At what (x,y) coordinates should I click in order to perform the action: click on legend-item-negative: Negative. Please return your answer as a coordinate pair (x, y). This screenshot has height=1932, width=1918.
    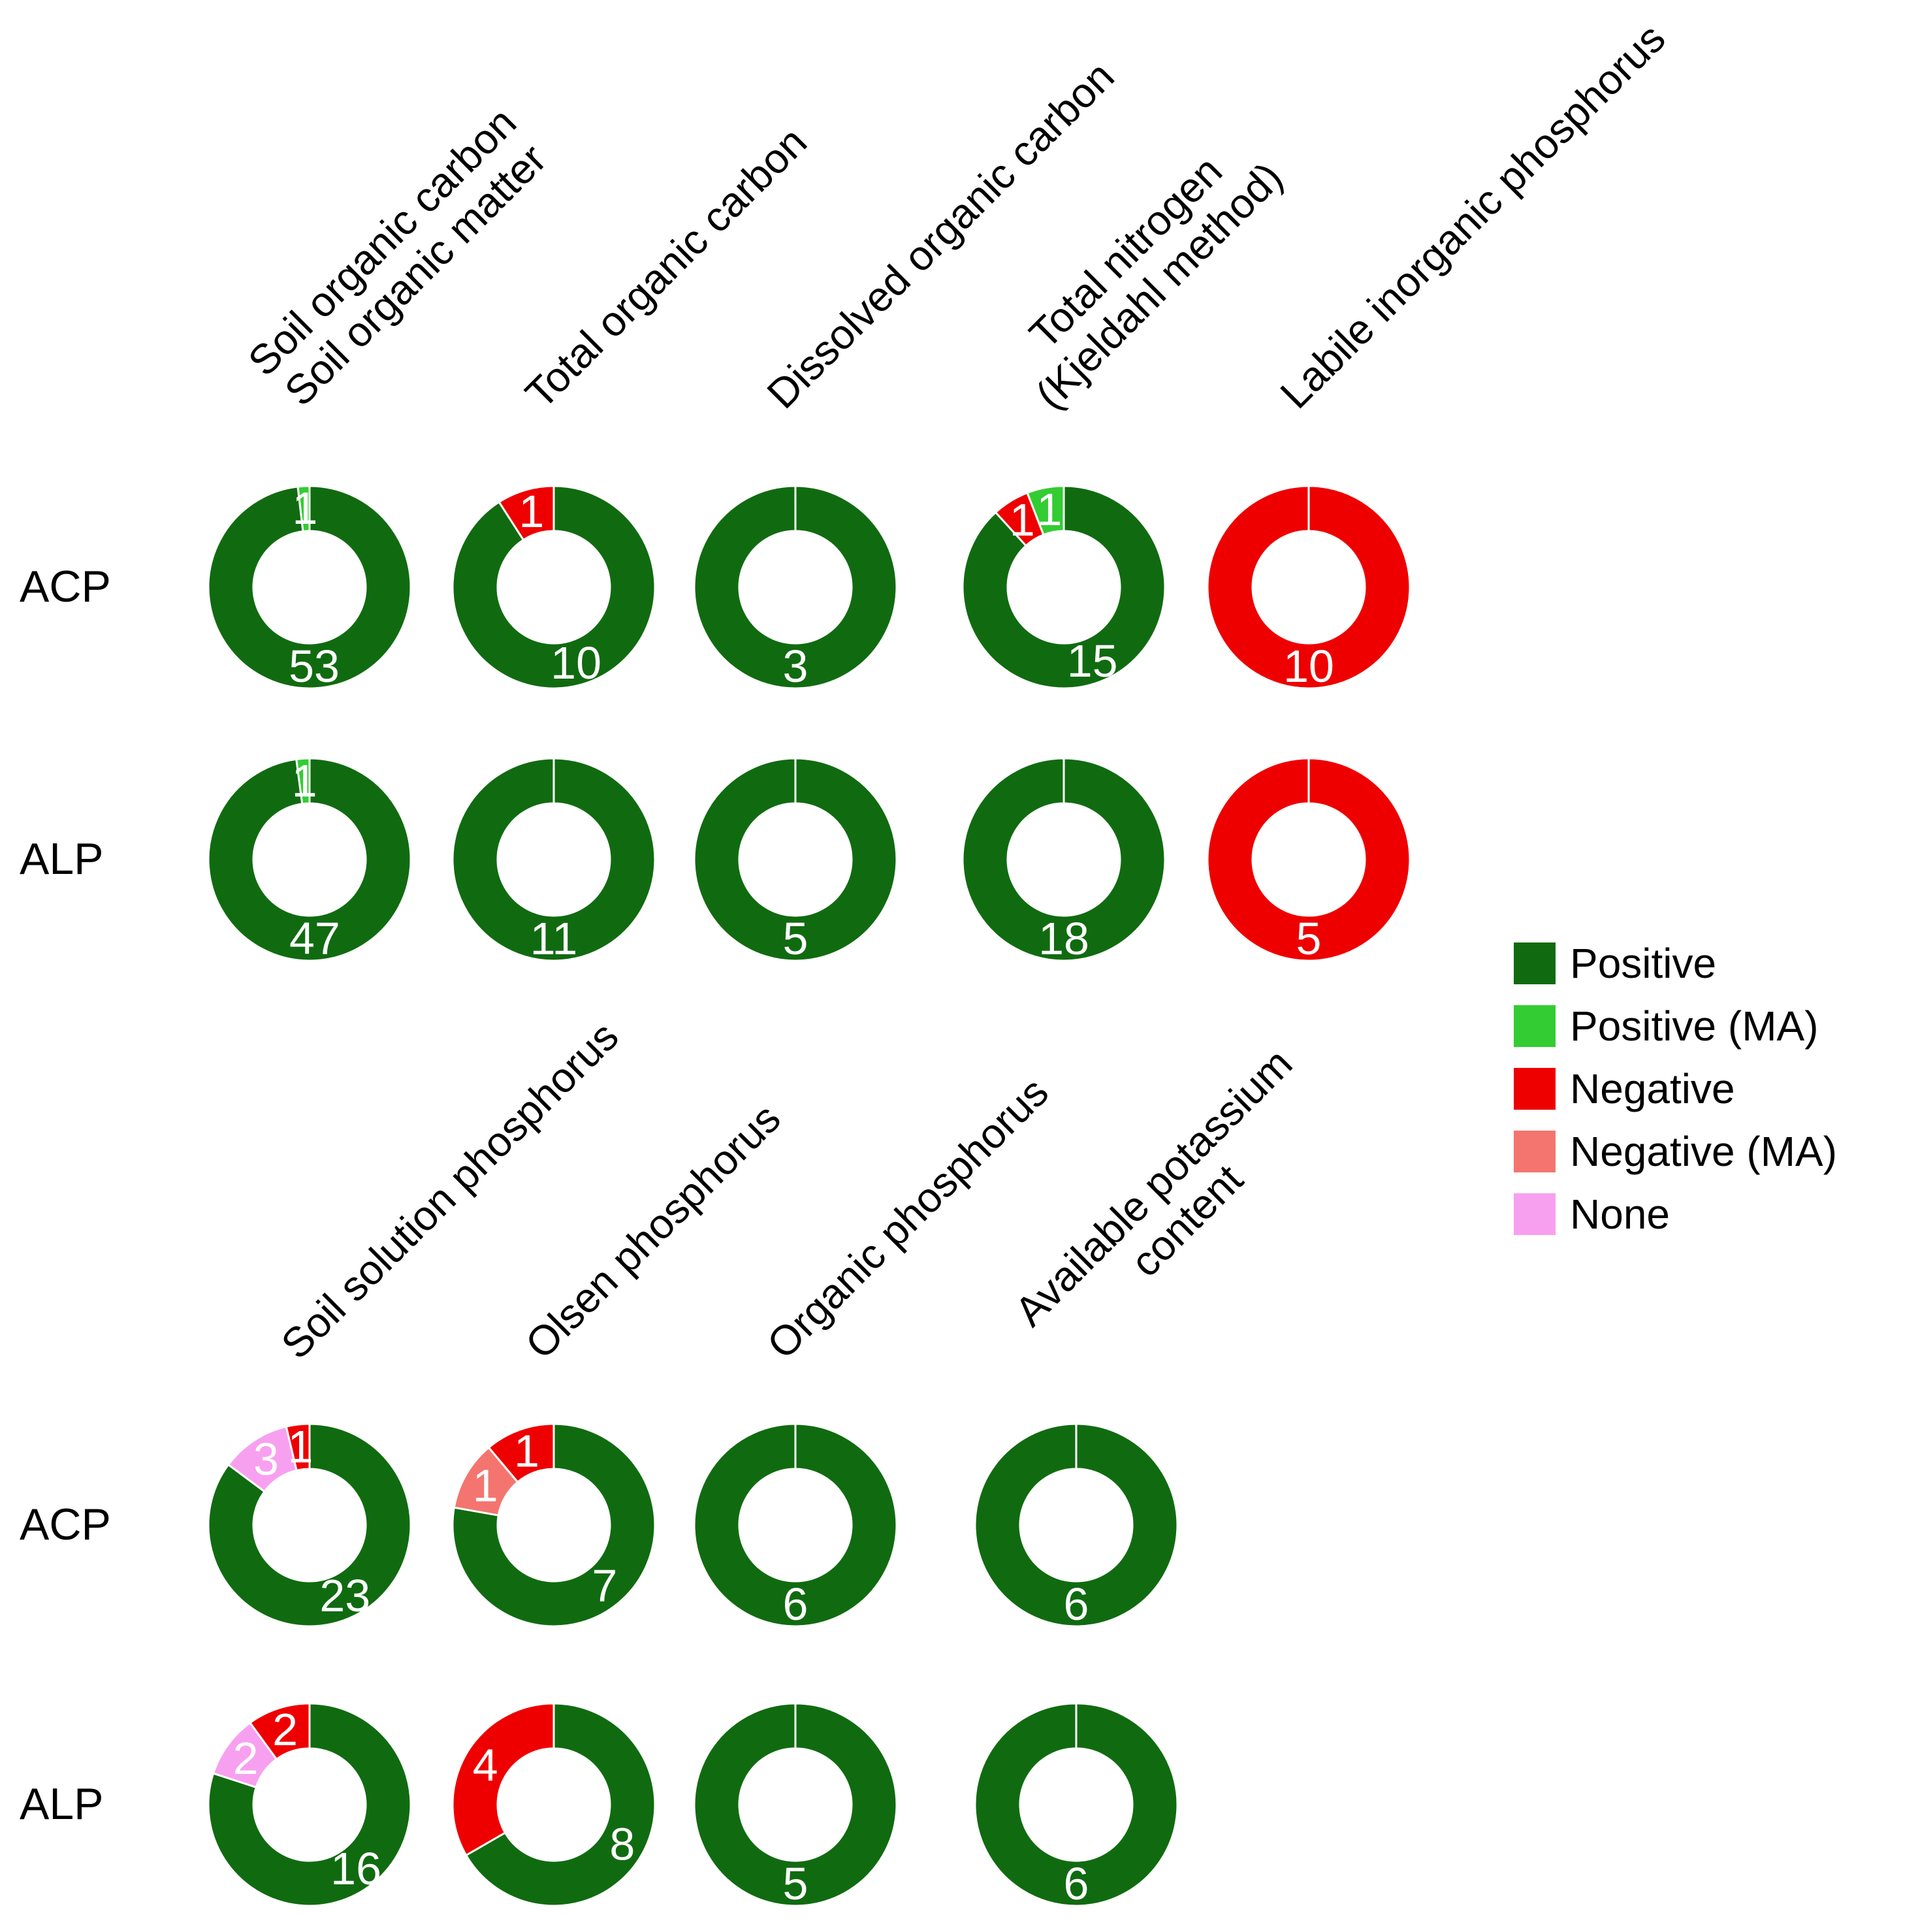
    Looking at the image, I should click on (1675, 1089).